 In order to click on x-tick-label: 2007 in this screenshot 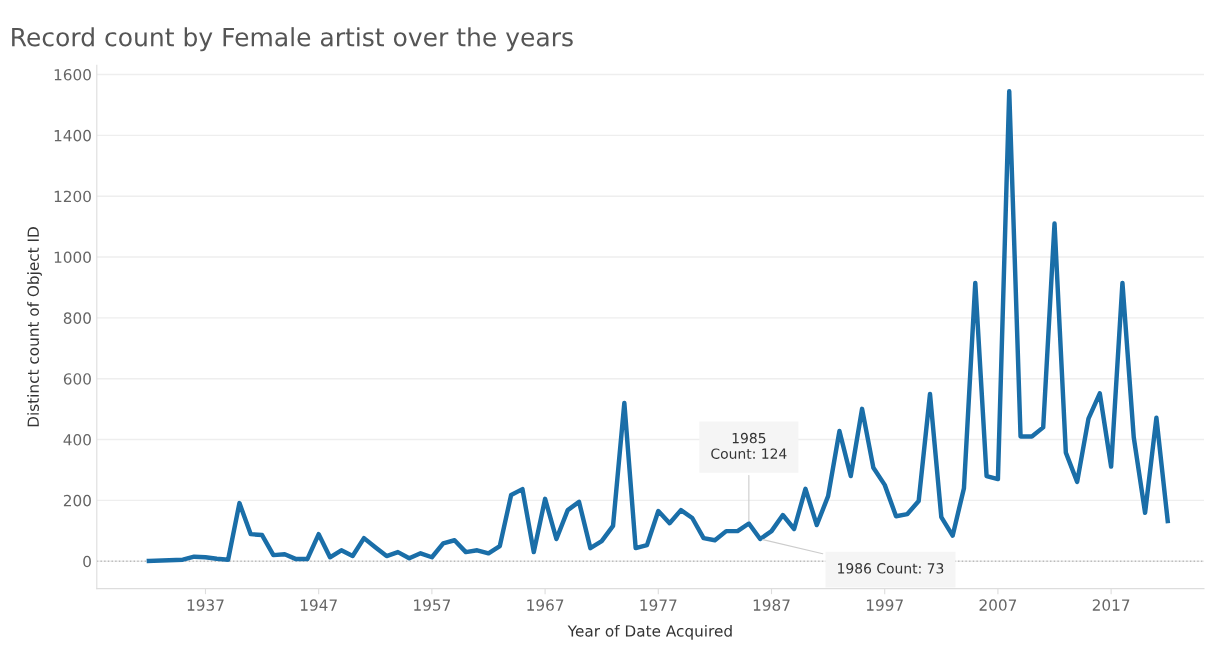, I will do `click(998, 605)`.